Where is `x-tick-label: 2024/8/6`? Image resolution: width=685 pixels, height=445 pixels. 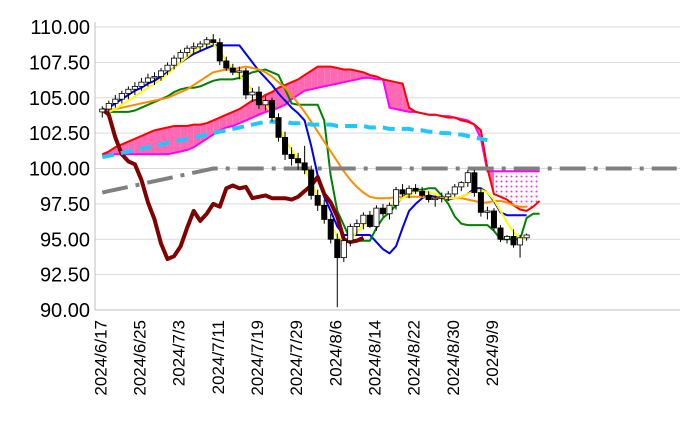 x-tick-label: 2024/8/6 is located at coordinates (335, 353).